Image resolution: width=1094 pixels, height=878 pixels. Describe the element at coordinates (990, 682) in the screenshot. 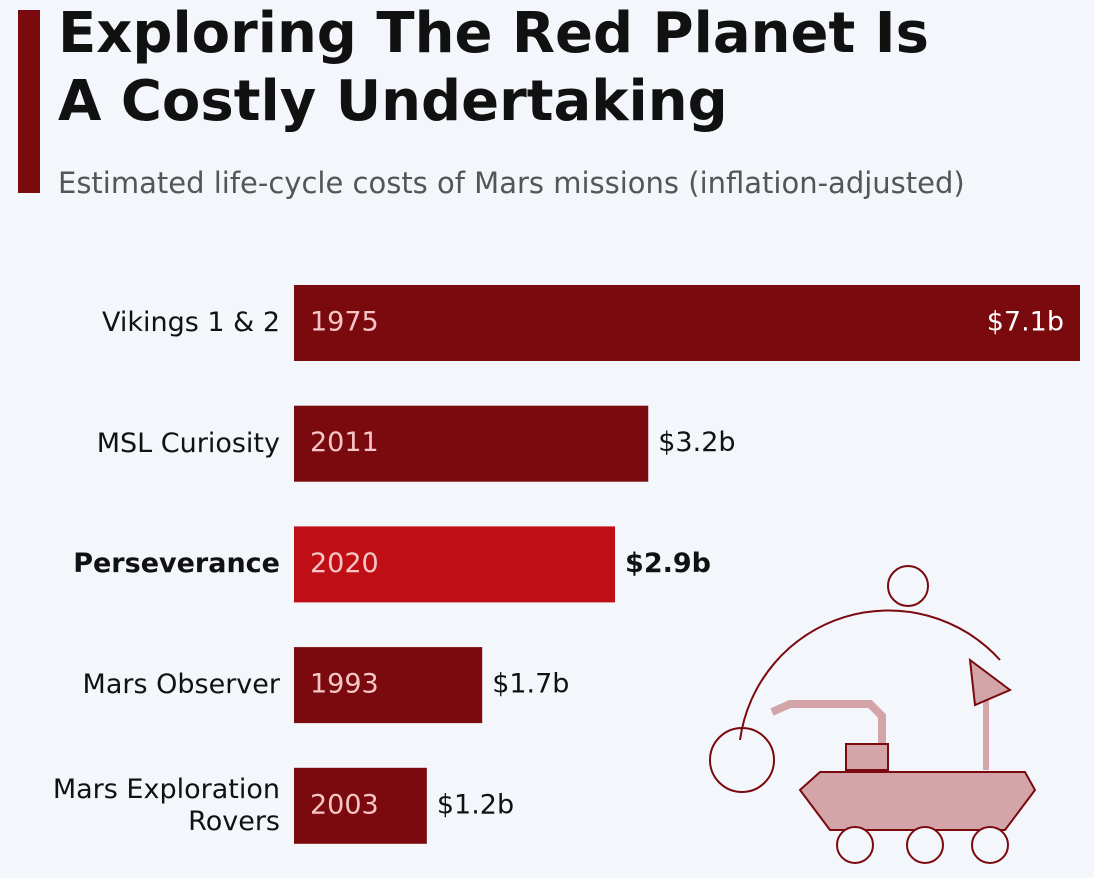

I see `rover-dish` at that location.